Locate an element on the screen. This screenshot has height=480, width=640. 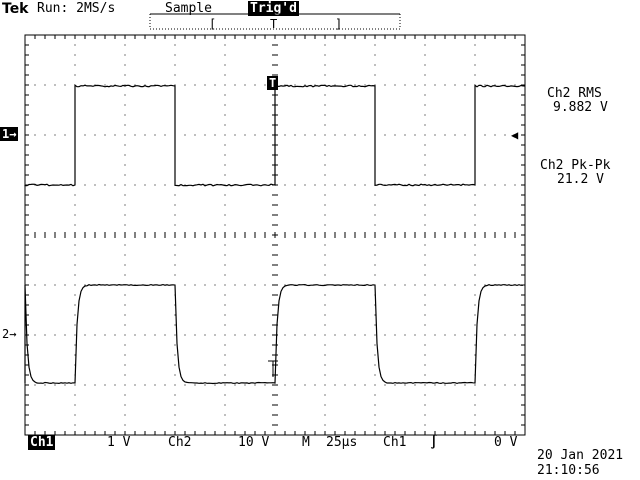
ch1-scale: 1 V is located at coordinates (118, 442).